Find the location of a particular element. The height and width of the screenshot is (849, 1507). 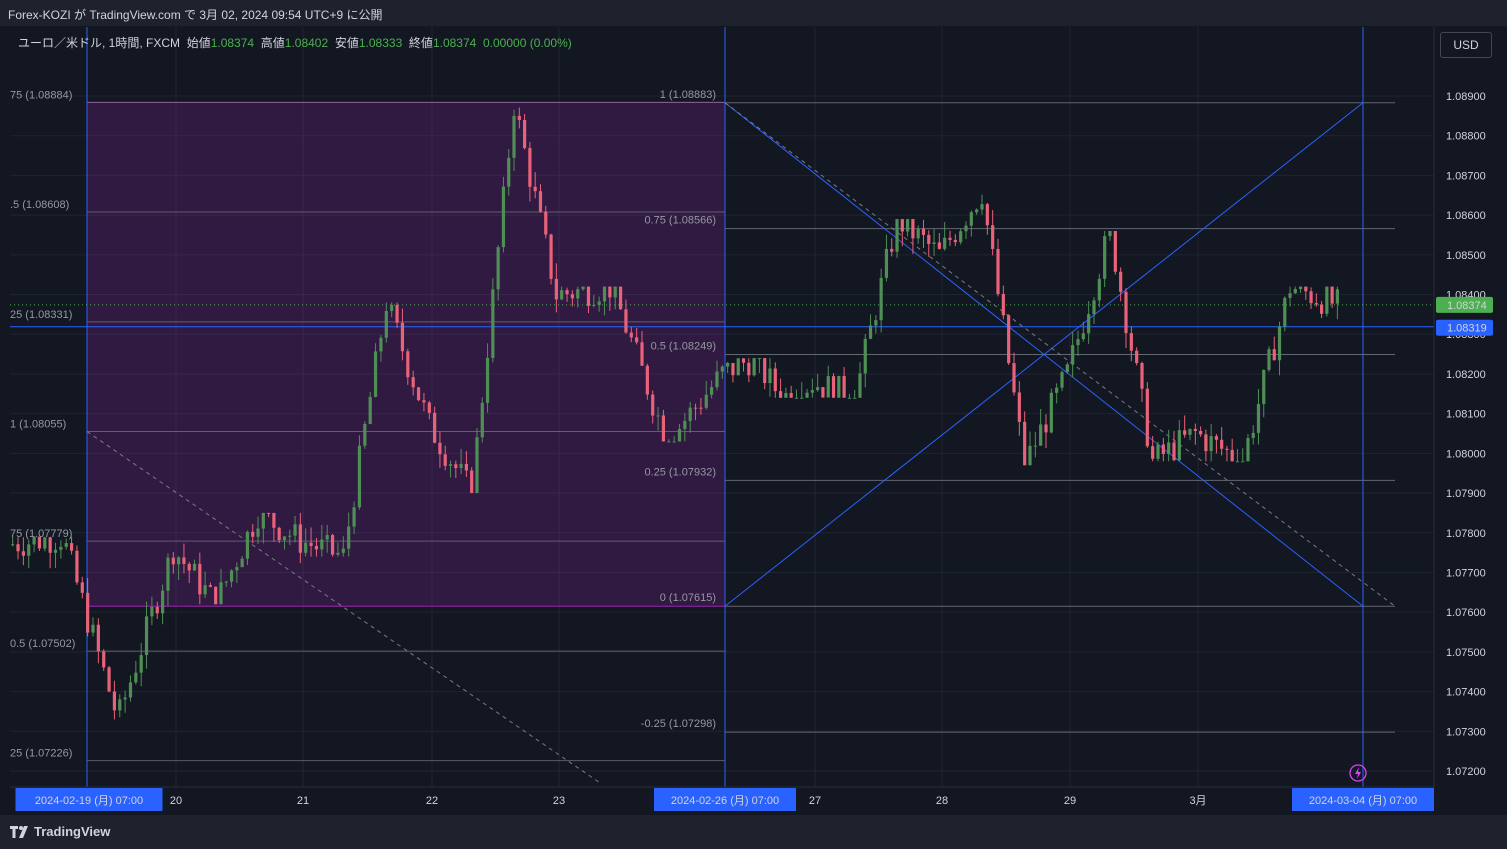

time-tick-label: 27 is located at coordinates (815, 801).